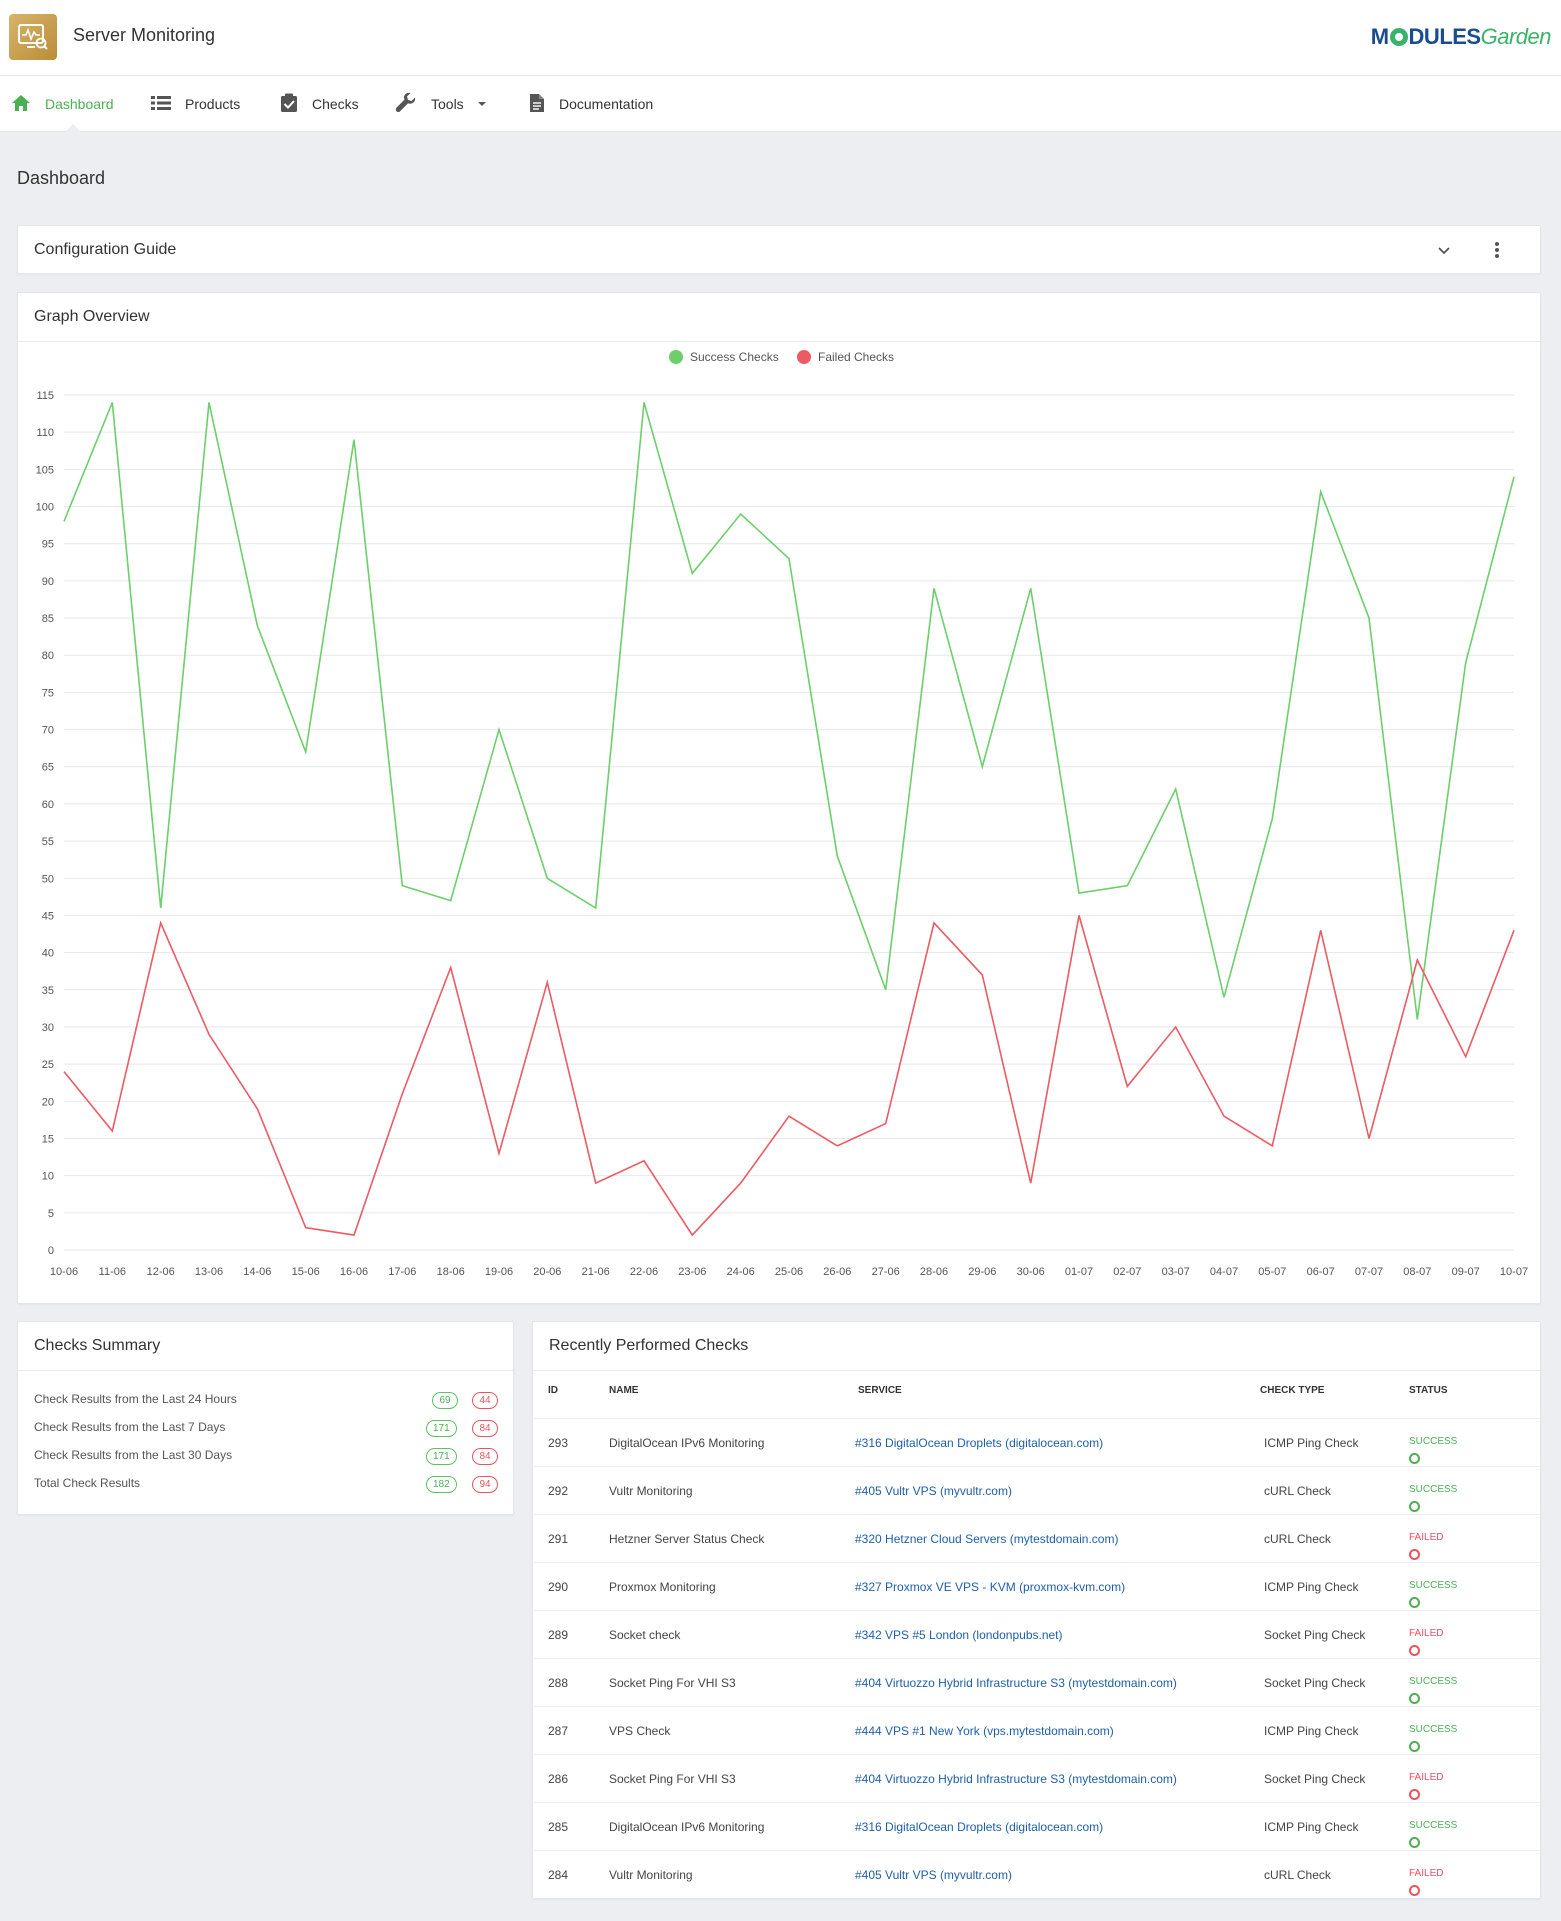 The width and height of the screenshot is (1561, 1921). Describe the element at coordinates (1428, 1390) in the screenshot. I see `column-header-status: STATUS` at that location.